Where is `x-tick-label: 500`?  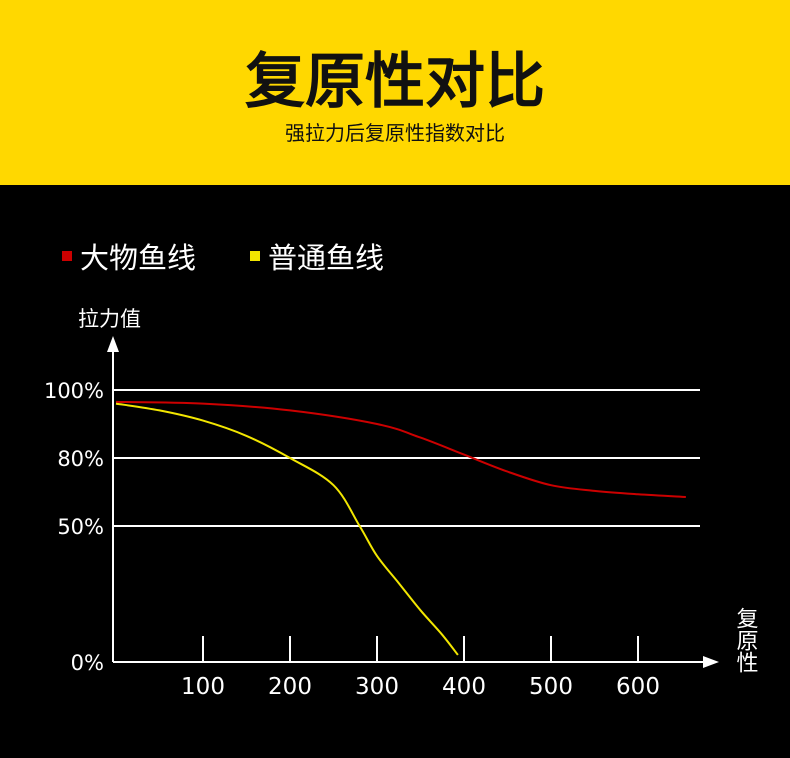
x-tick-label: 500 is located at coordinates (551, 687).